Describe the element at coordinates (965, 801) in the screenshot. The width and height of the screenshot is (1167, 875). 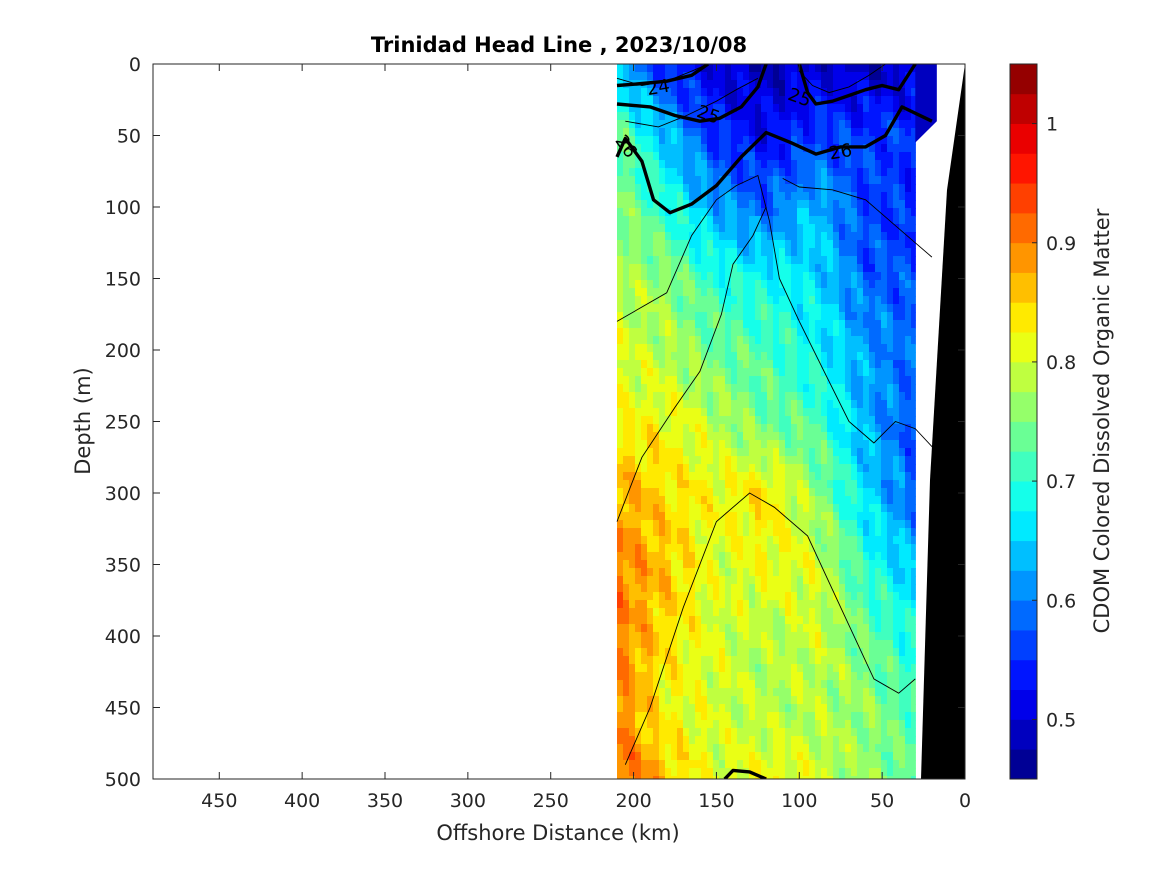
I see `x-tick-label: 0` at that location.